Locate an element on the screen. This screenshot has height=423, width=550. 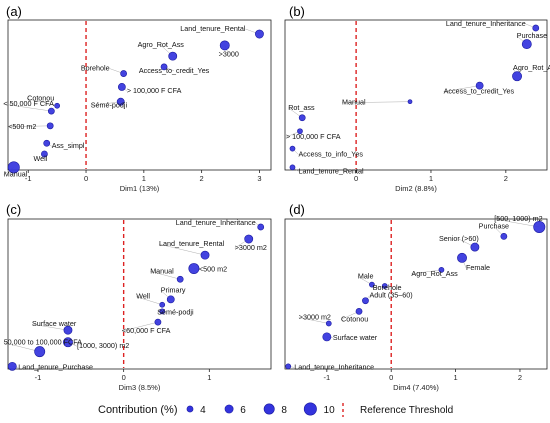
panel-letter: (b) is located at coordinates (297, 11).